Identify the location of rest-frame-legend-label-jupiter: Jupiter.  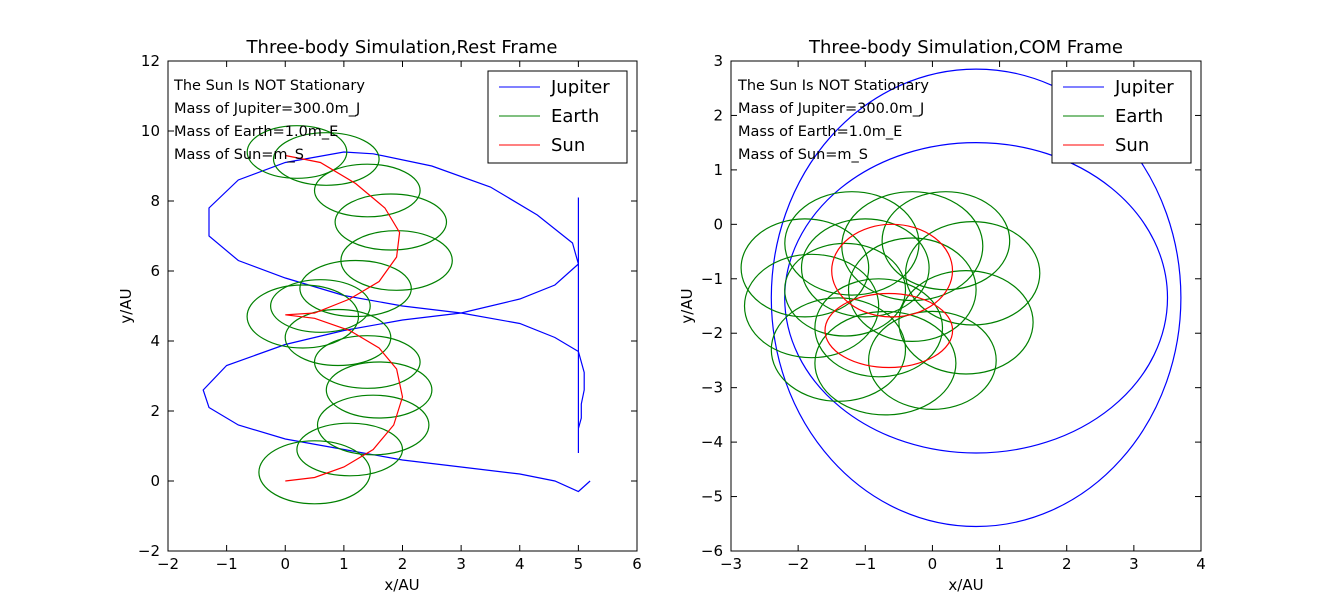
(580, 87).